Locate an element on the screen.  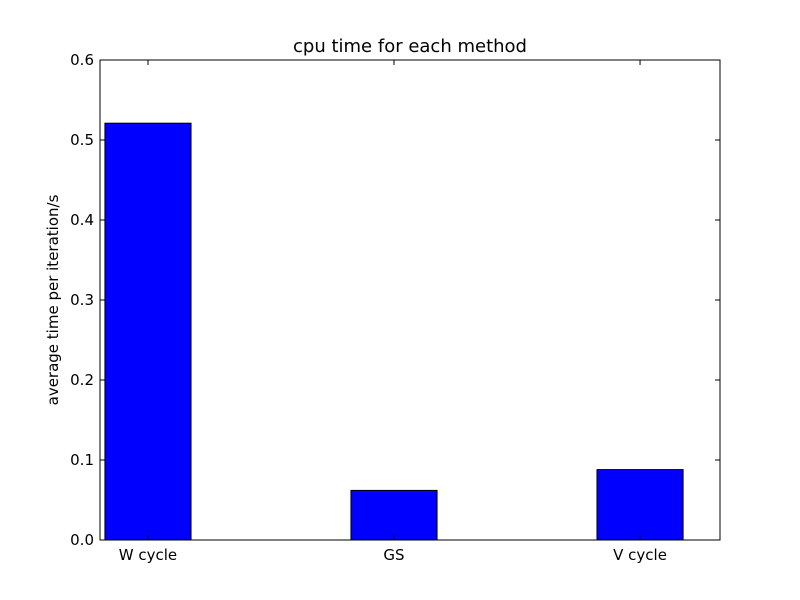
y-tick-label: 0.3 is located at coordinates (82, 300).